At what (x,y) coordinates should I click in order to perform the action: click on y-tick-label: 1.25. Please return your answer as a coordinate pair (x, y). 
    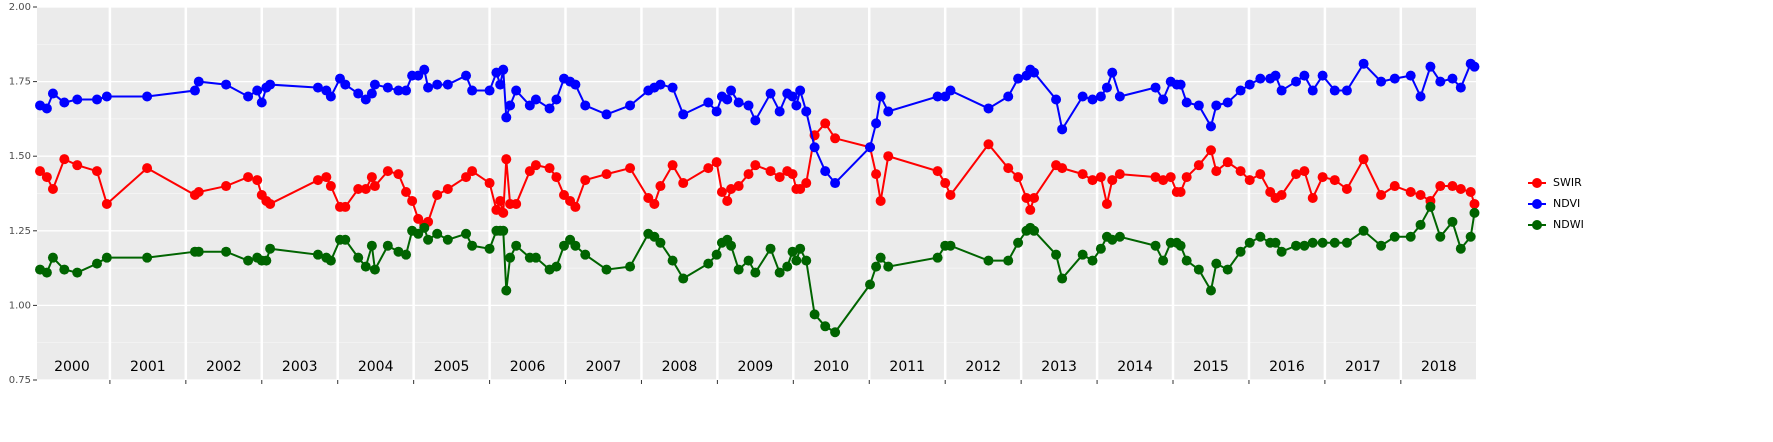
    Looking at the image, I should click on (20, 231).